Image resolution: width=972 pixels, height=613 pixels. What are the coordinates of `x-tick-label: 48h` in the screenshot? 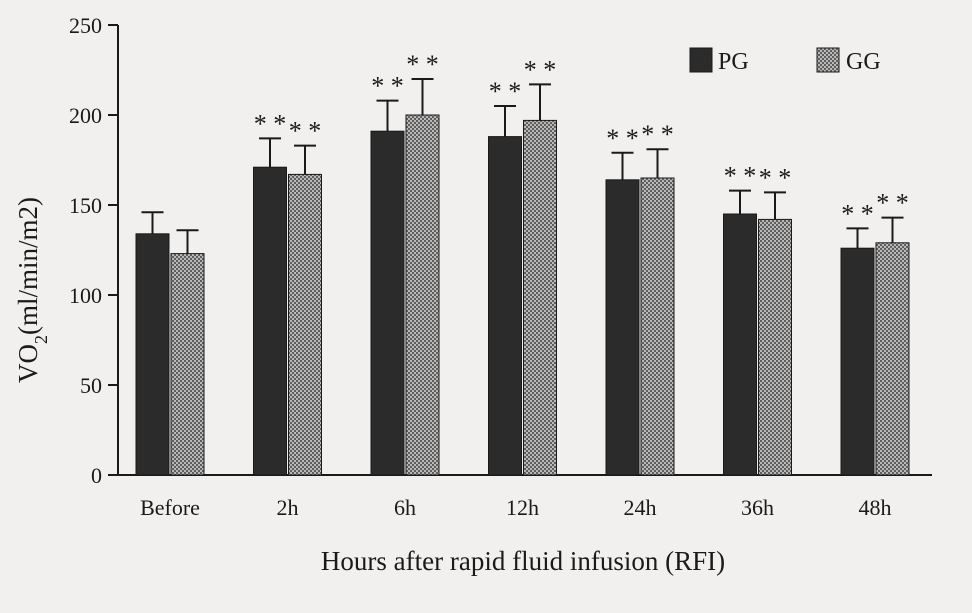 It's located at (875, 507).